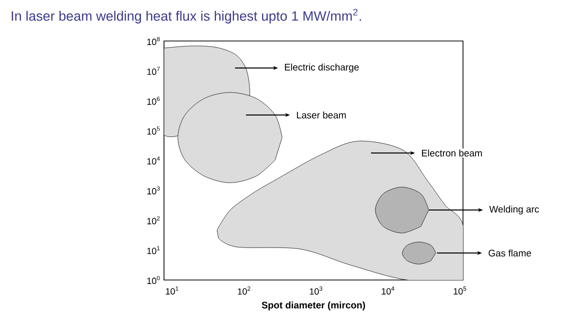  Describe the element at coordinates (244, 290) in the screenshot. I see `x-tick-label: 10$^{2}$` at that location.